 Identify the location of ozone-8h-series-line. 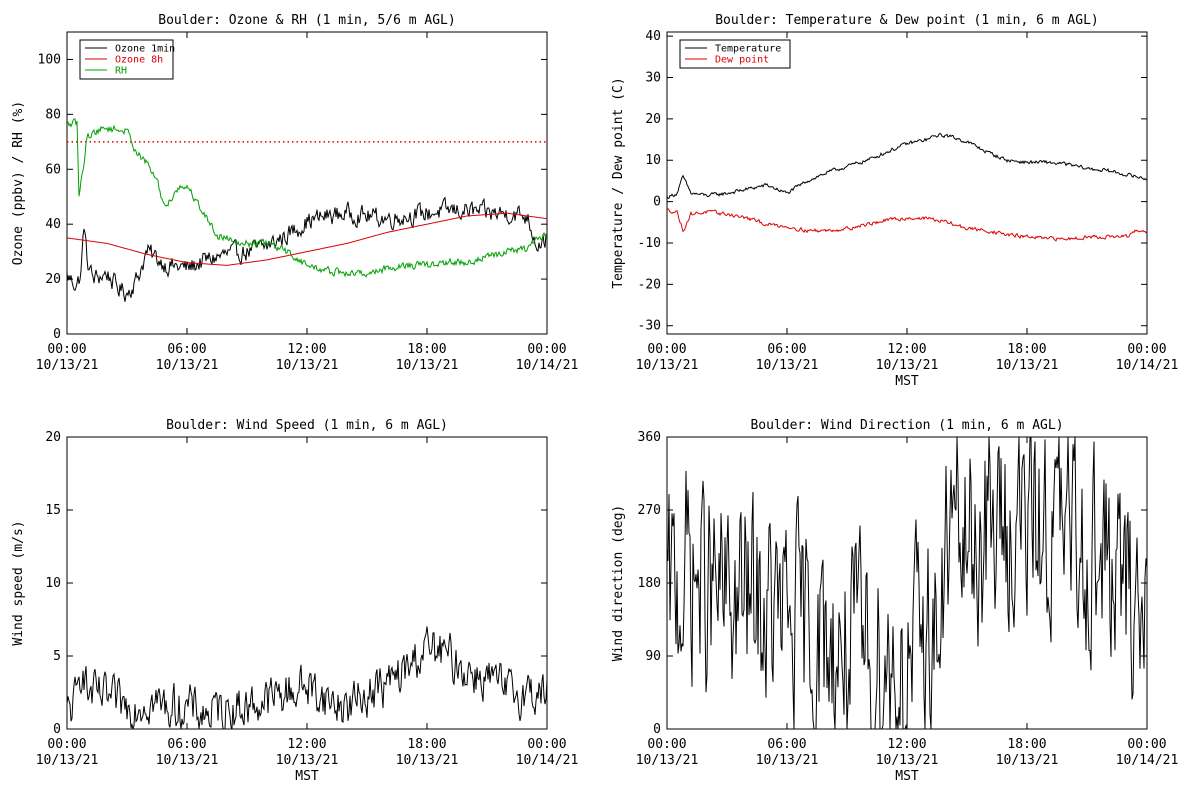
(307, 239).